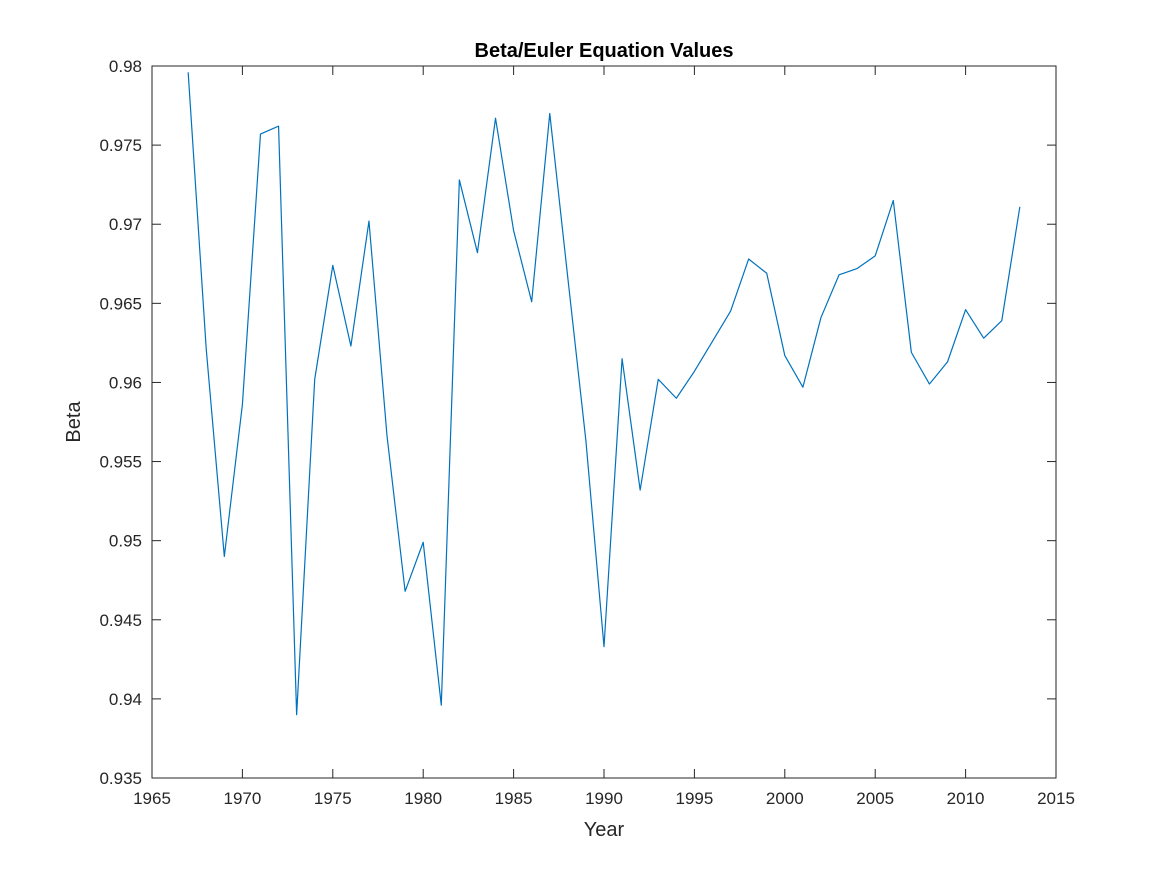  What do you see at coordinates (604, 798) in the screenshot?
I see `x-tick-label: 1990` at bounding box center [604, 798].